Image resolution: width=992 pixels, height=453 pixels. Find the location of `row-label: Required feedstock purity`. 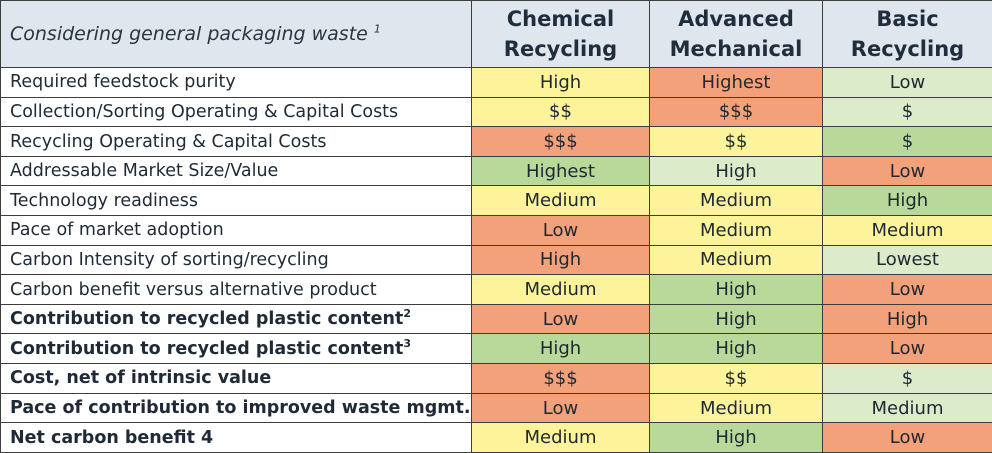

row-label: Required feedstock purity is located at coordinates (236, 82).